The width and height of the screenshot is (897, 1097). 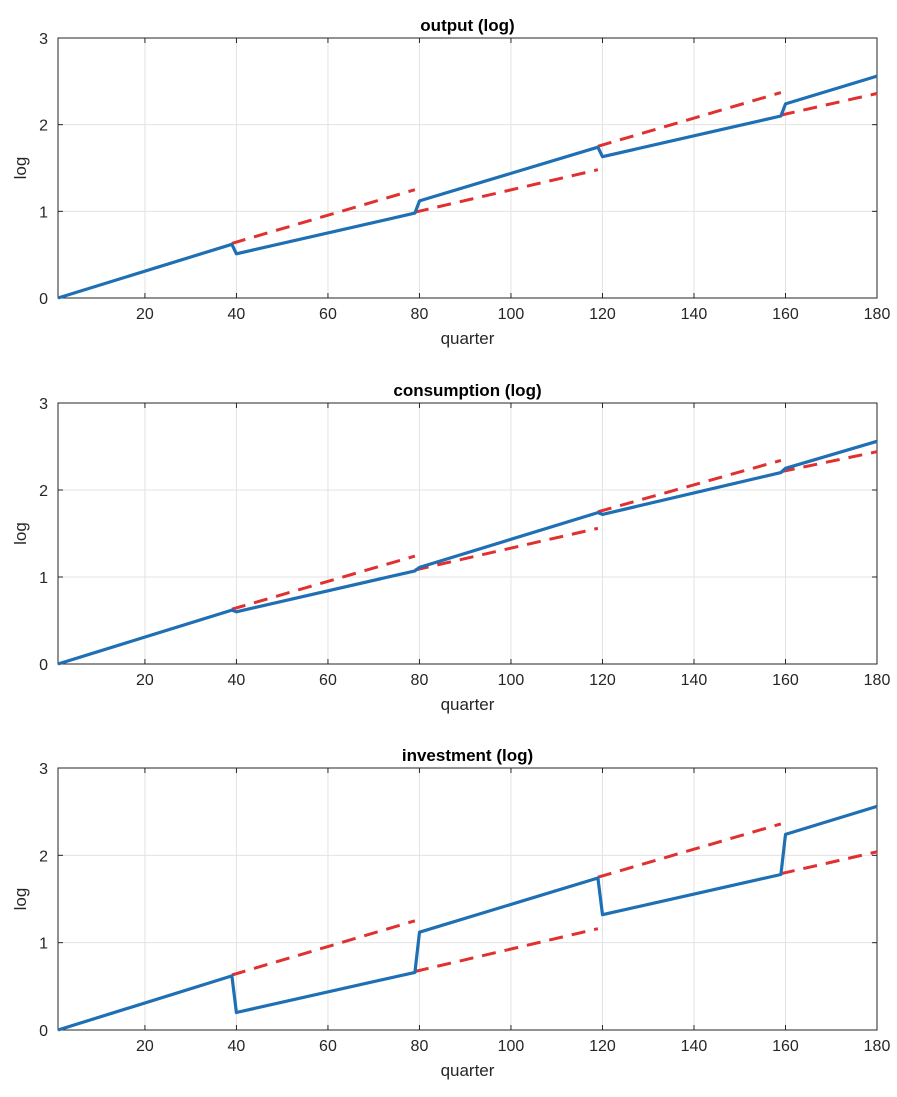 I want to click on chart-title: output (log), so click(x=467, y=25).